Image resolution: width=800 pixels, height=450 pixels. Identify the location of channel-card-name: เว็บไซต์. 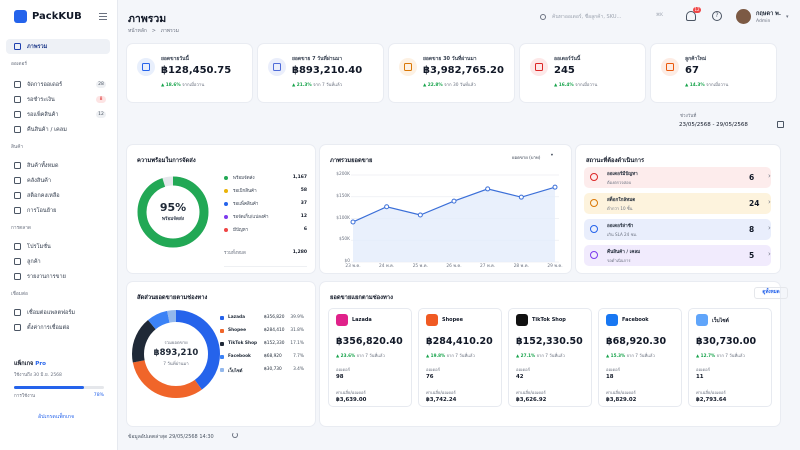
(720, 321).